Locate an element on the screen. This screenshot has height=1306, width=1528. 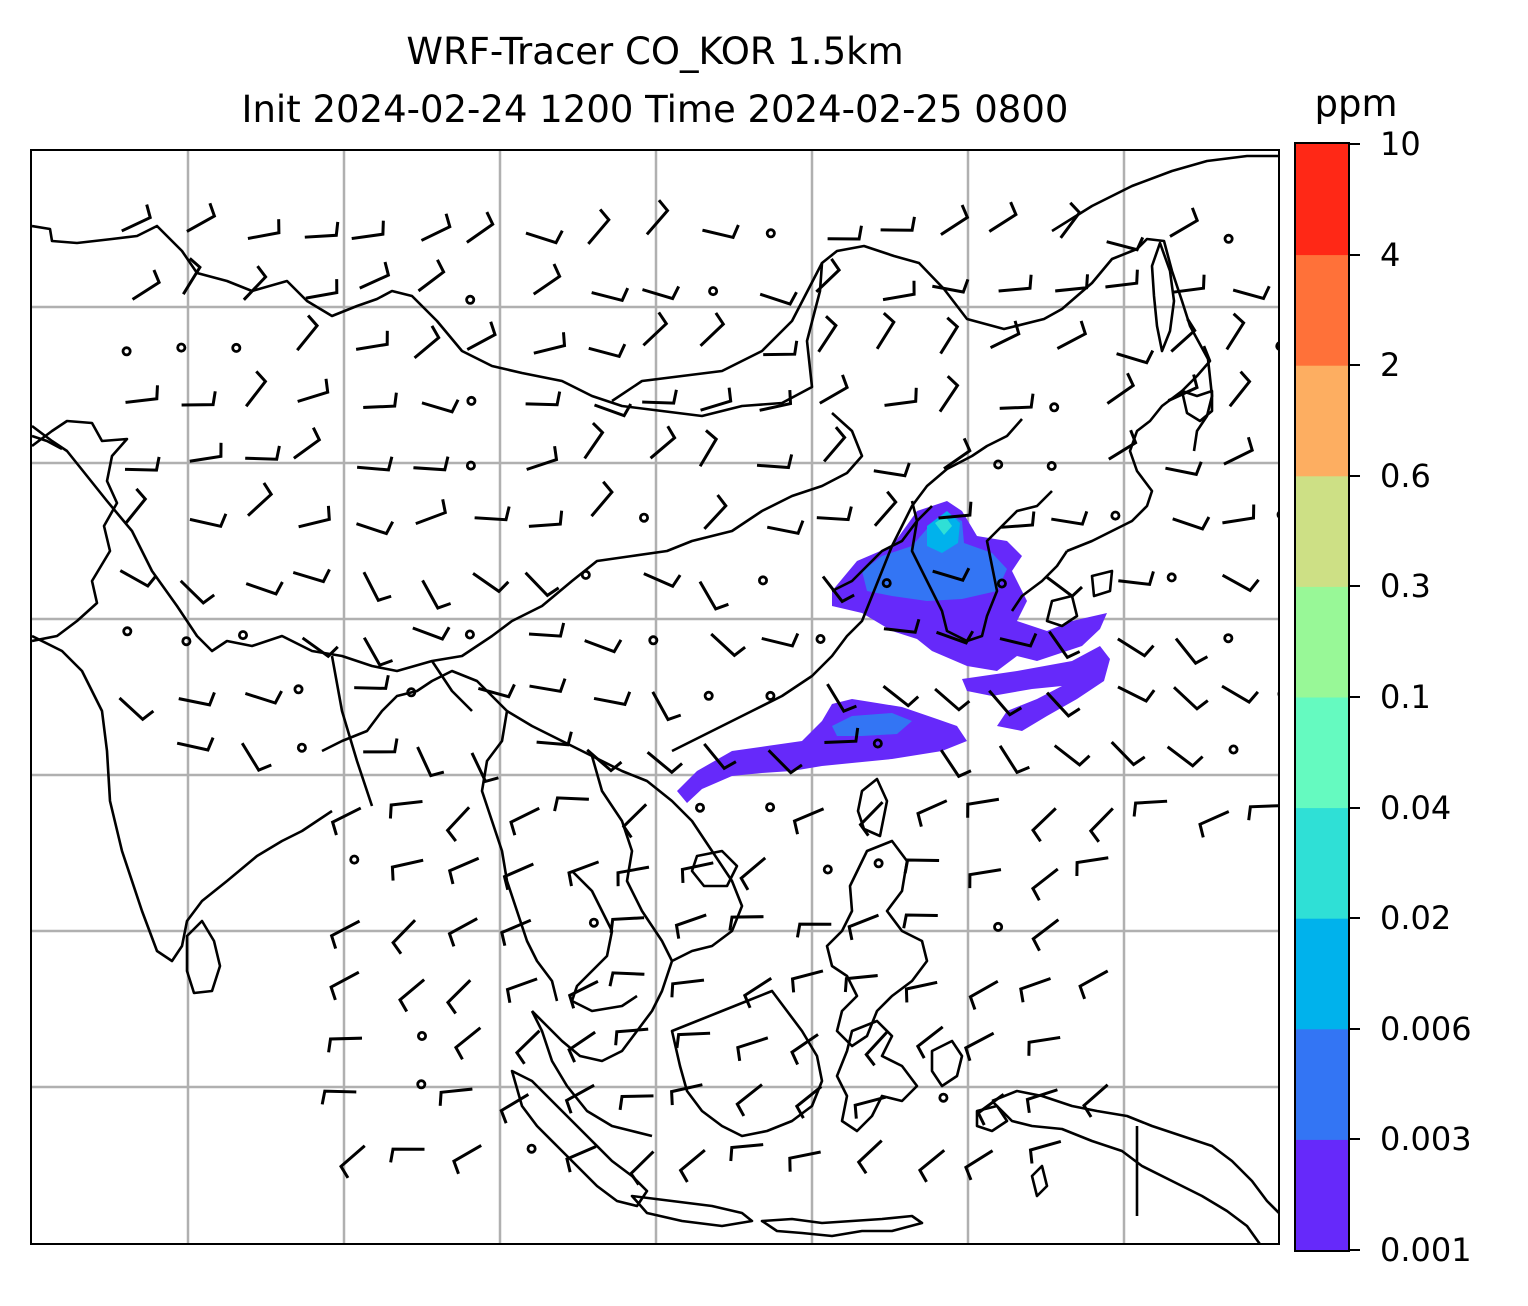
coastline-java is located at coordinates (692, 1211).